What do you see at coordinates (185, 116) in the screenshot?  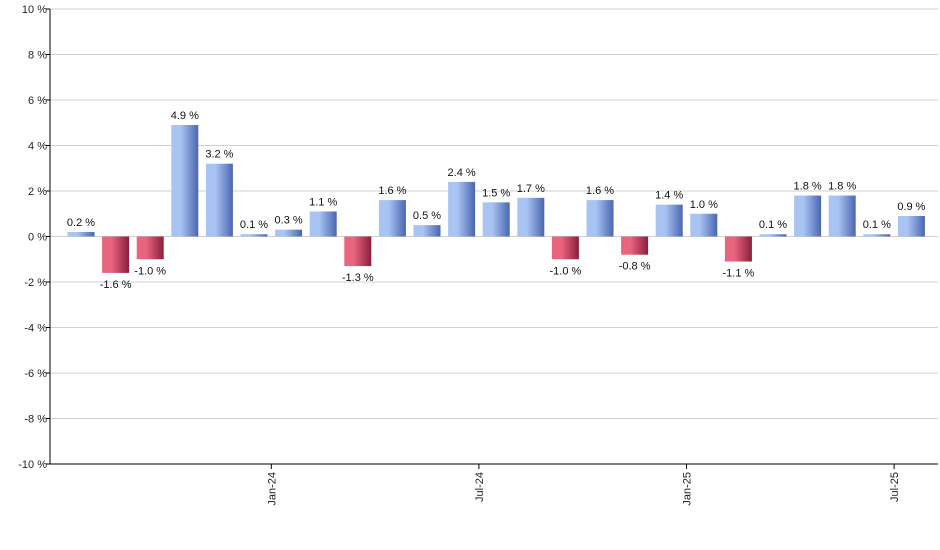 I see `data-label: 4.9 %` at bounding box center [185, 116].